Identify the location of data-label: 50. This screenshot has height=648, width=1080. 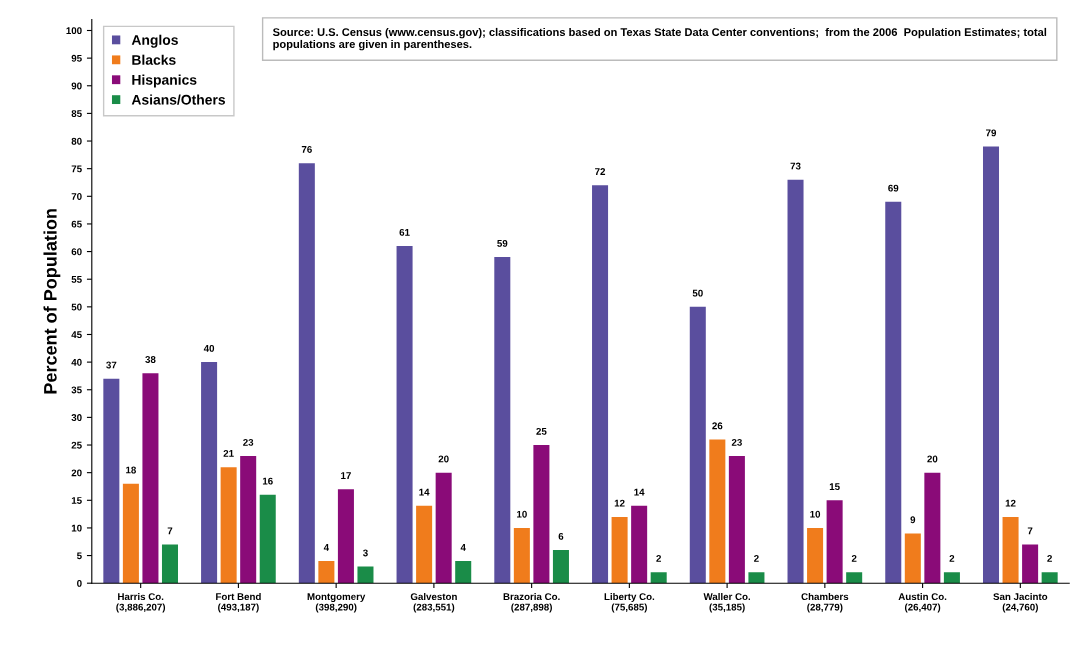
(697, 293).